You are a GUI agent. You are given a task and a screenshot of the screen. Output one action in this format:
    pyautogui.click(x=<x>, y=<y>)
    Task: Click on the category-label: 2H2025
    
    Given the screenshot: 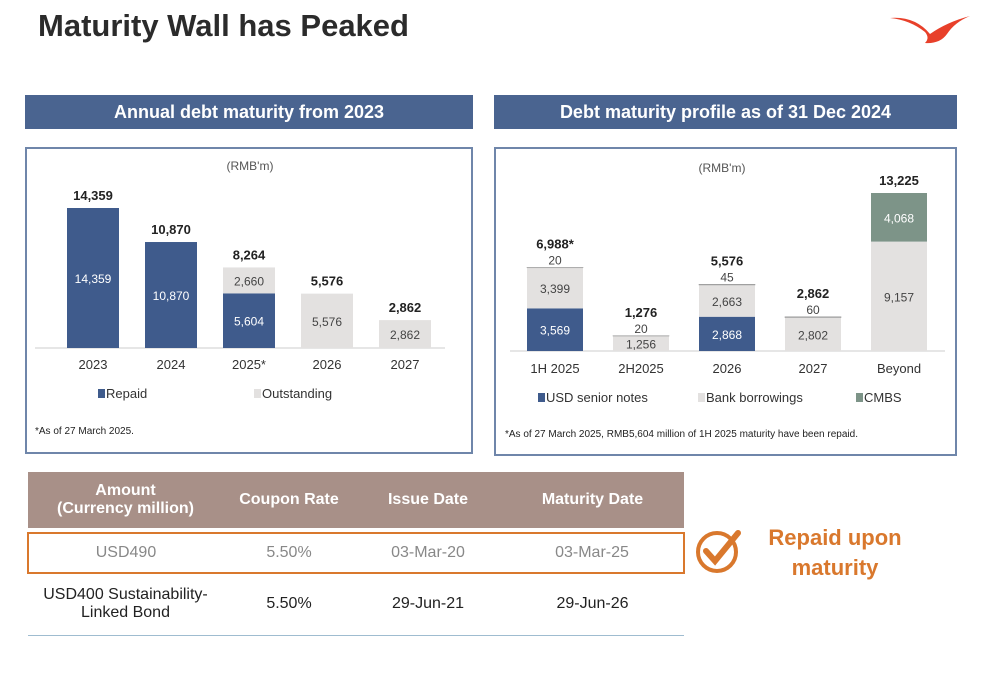 What is the action you would take?
    pyautogui.click(x=641, y=368)
    